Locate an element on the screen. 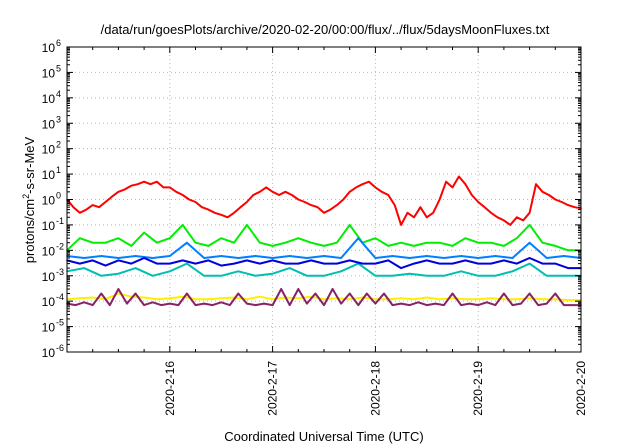 Image resolution: width=640 pixels, height=448 pixels. y-tick-exponent: 6 is located at coordinates (58, 43).